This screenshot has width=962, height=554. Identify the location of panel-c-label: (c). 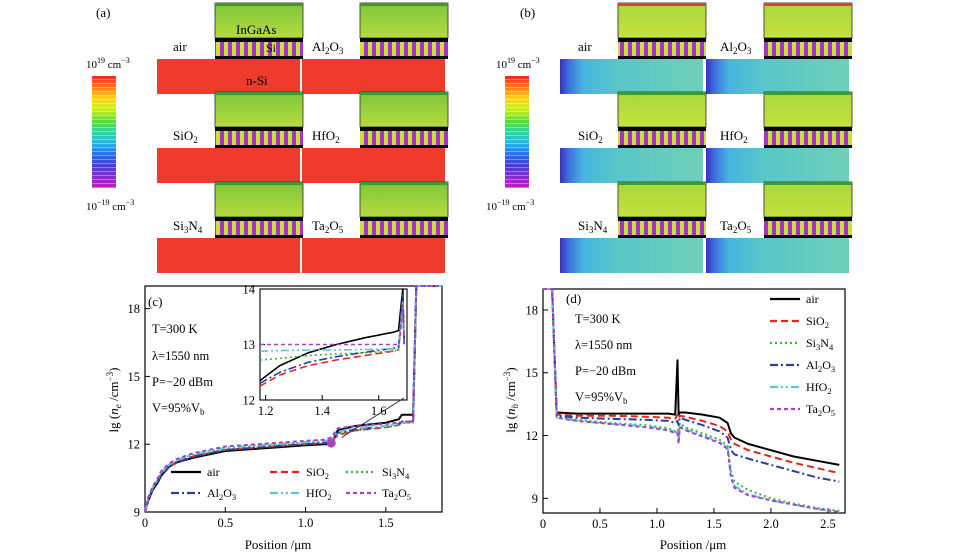
(155, 301).